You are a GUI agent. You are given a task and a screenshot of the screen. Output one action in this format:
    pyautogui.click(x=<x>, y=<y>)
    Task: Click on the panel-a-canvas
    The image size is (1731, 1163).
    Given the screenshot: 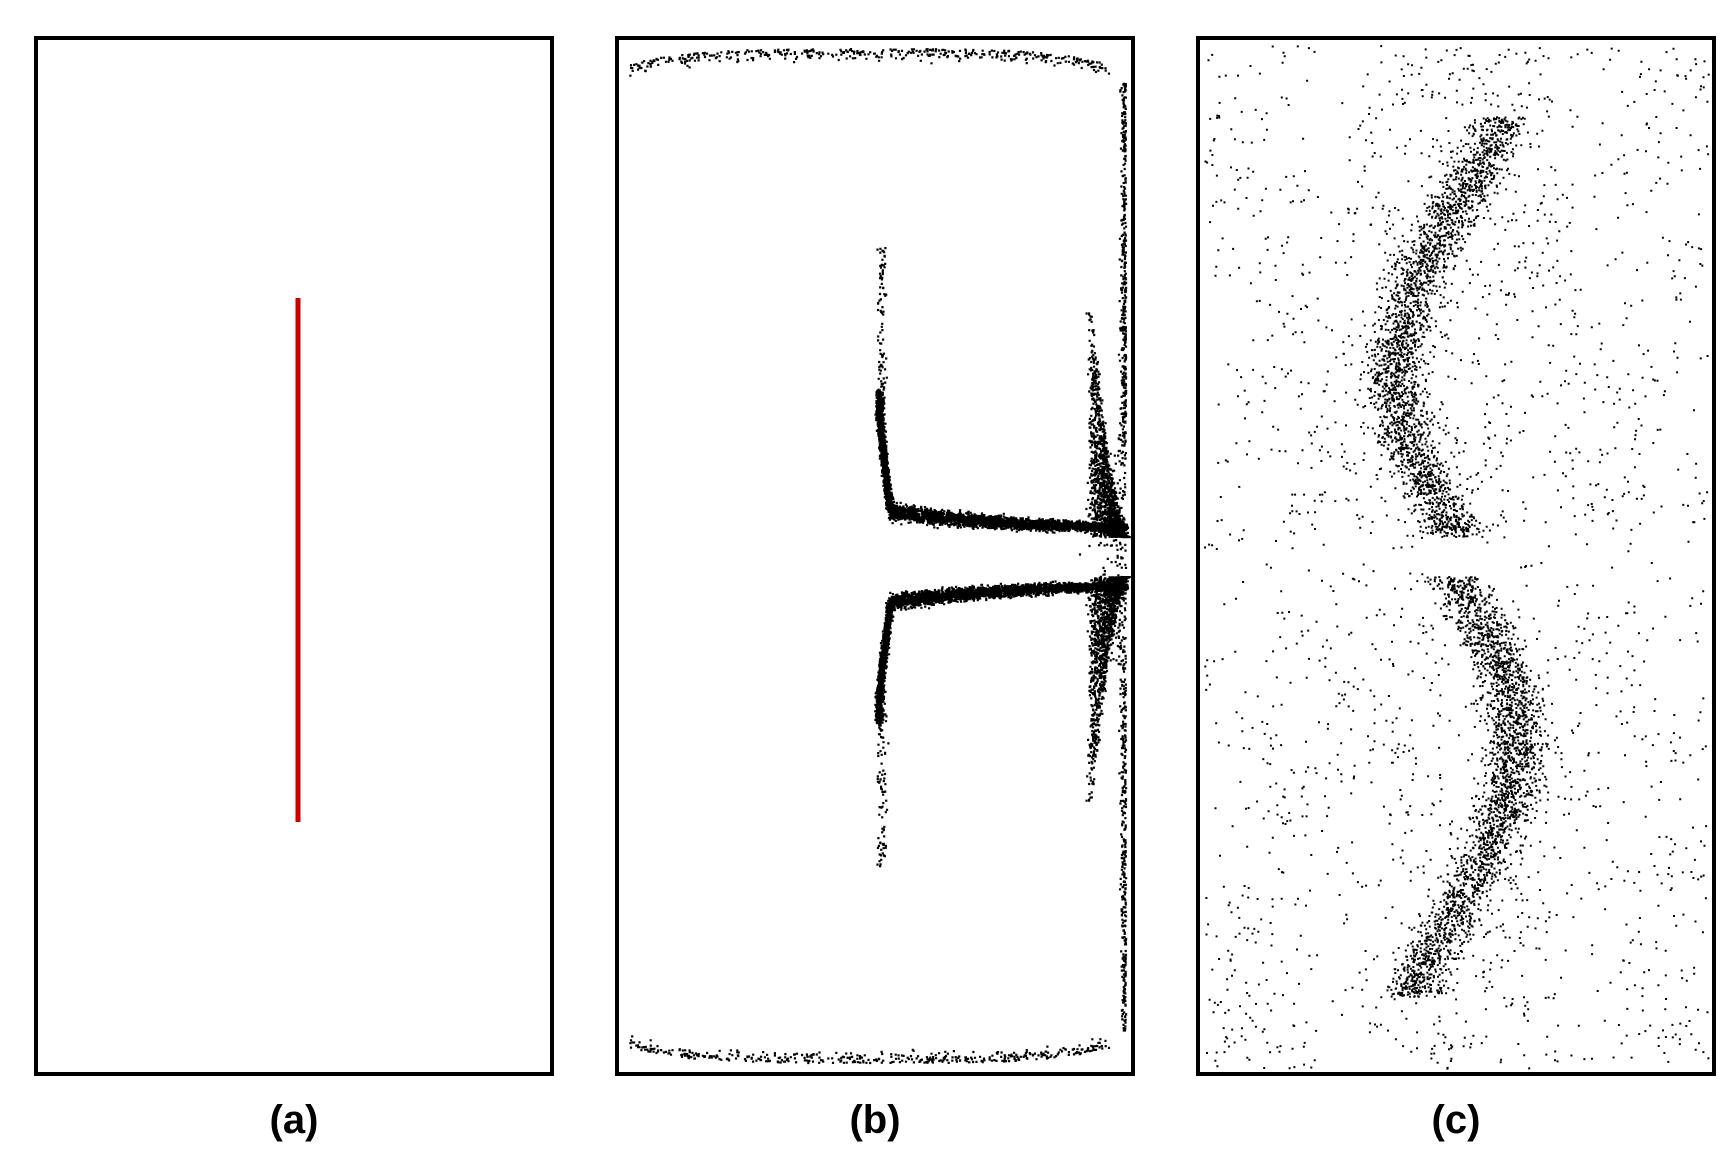 What is the action you would take?
    pyautogui.click(x=298, y=560)
    